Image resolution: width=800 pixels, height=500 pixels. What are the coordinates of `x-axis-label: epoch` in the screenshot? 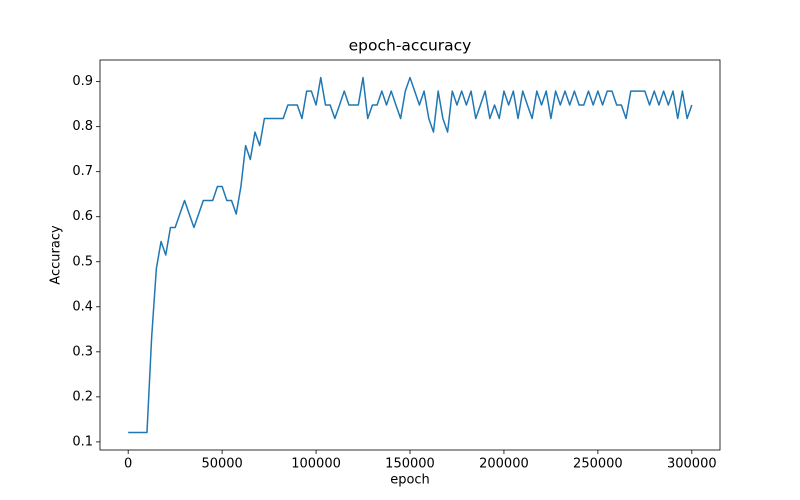 It's located at (410, 480).